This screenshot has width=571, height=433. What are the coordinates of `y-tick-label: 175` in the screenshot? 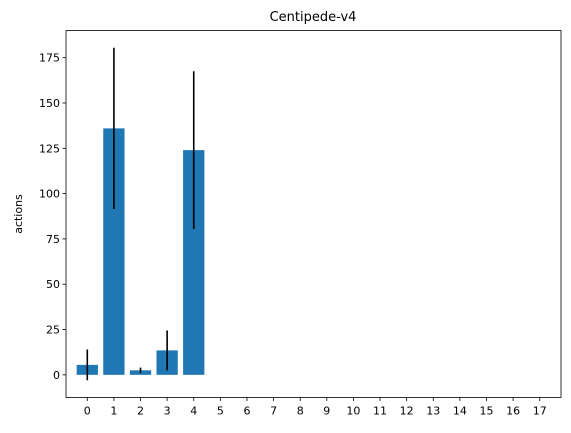 It's located at (49, 58).